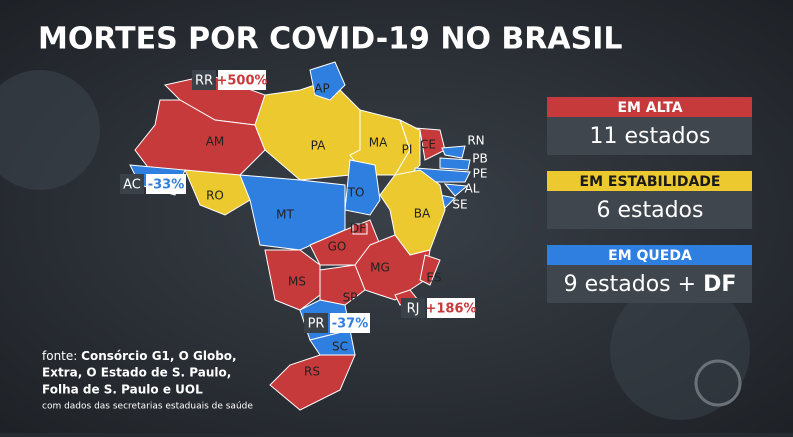 Image resolution: width=793 pixels, height=437 pixels. Describe the element at coordinates (215, 142) in the screenshot. I see `state-label: AM` at that location.